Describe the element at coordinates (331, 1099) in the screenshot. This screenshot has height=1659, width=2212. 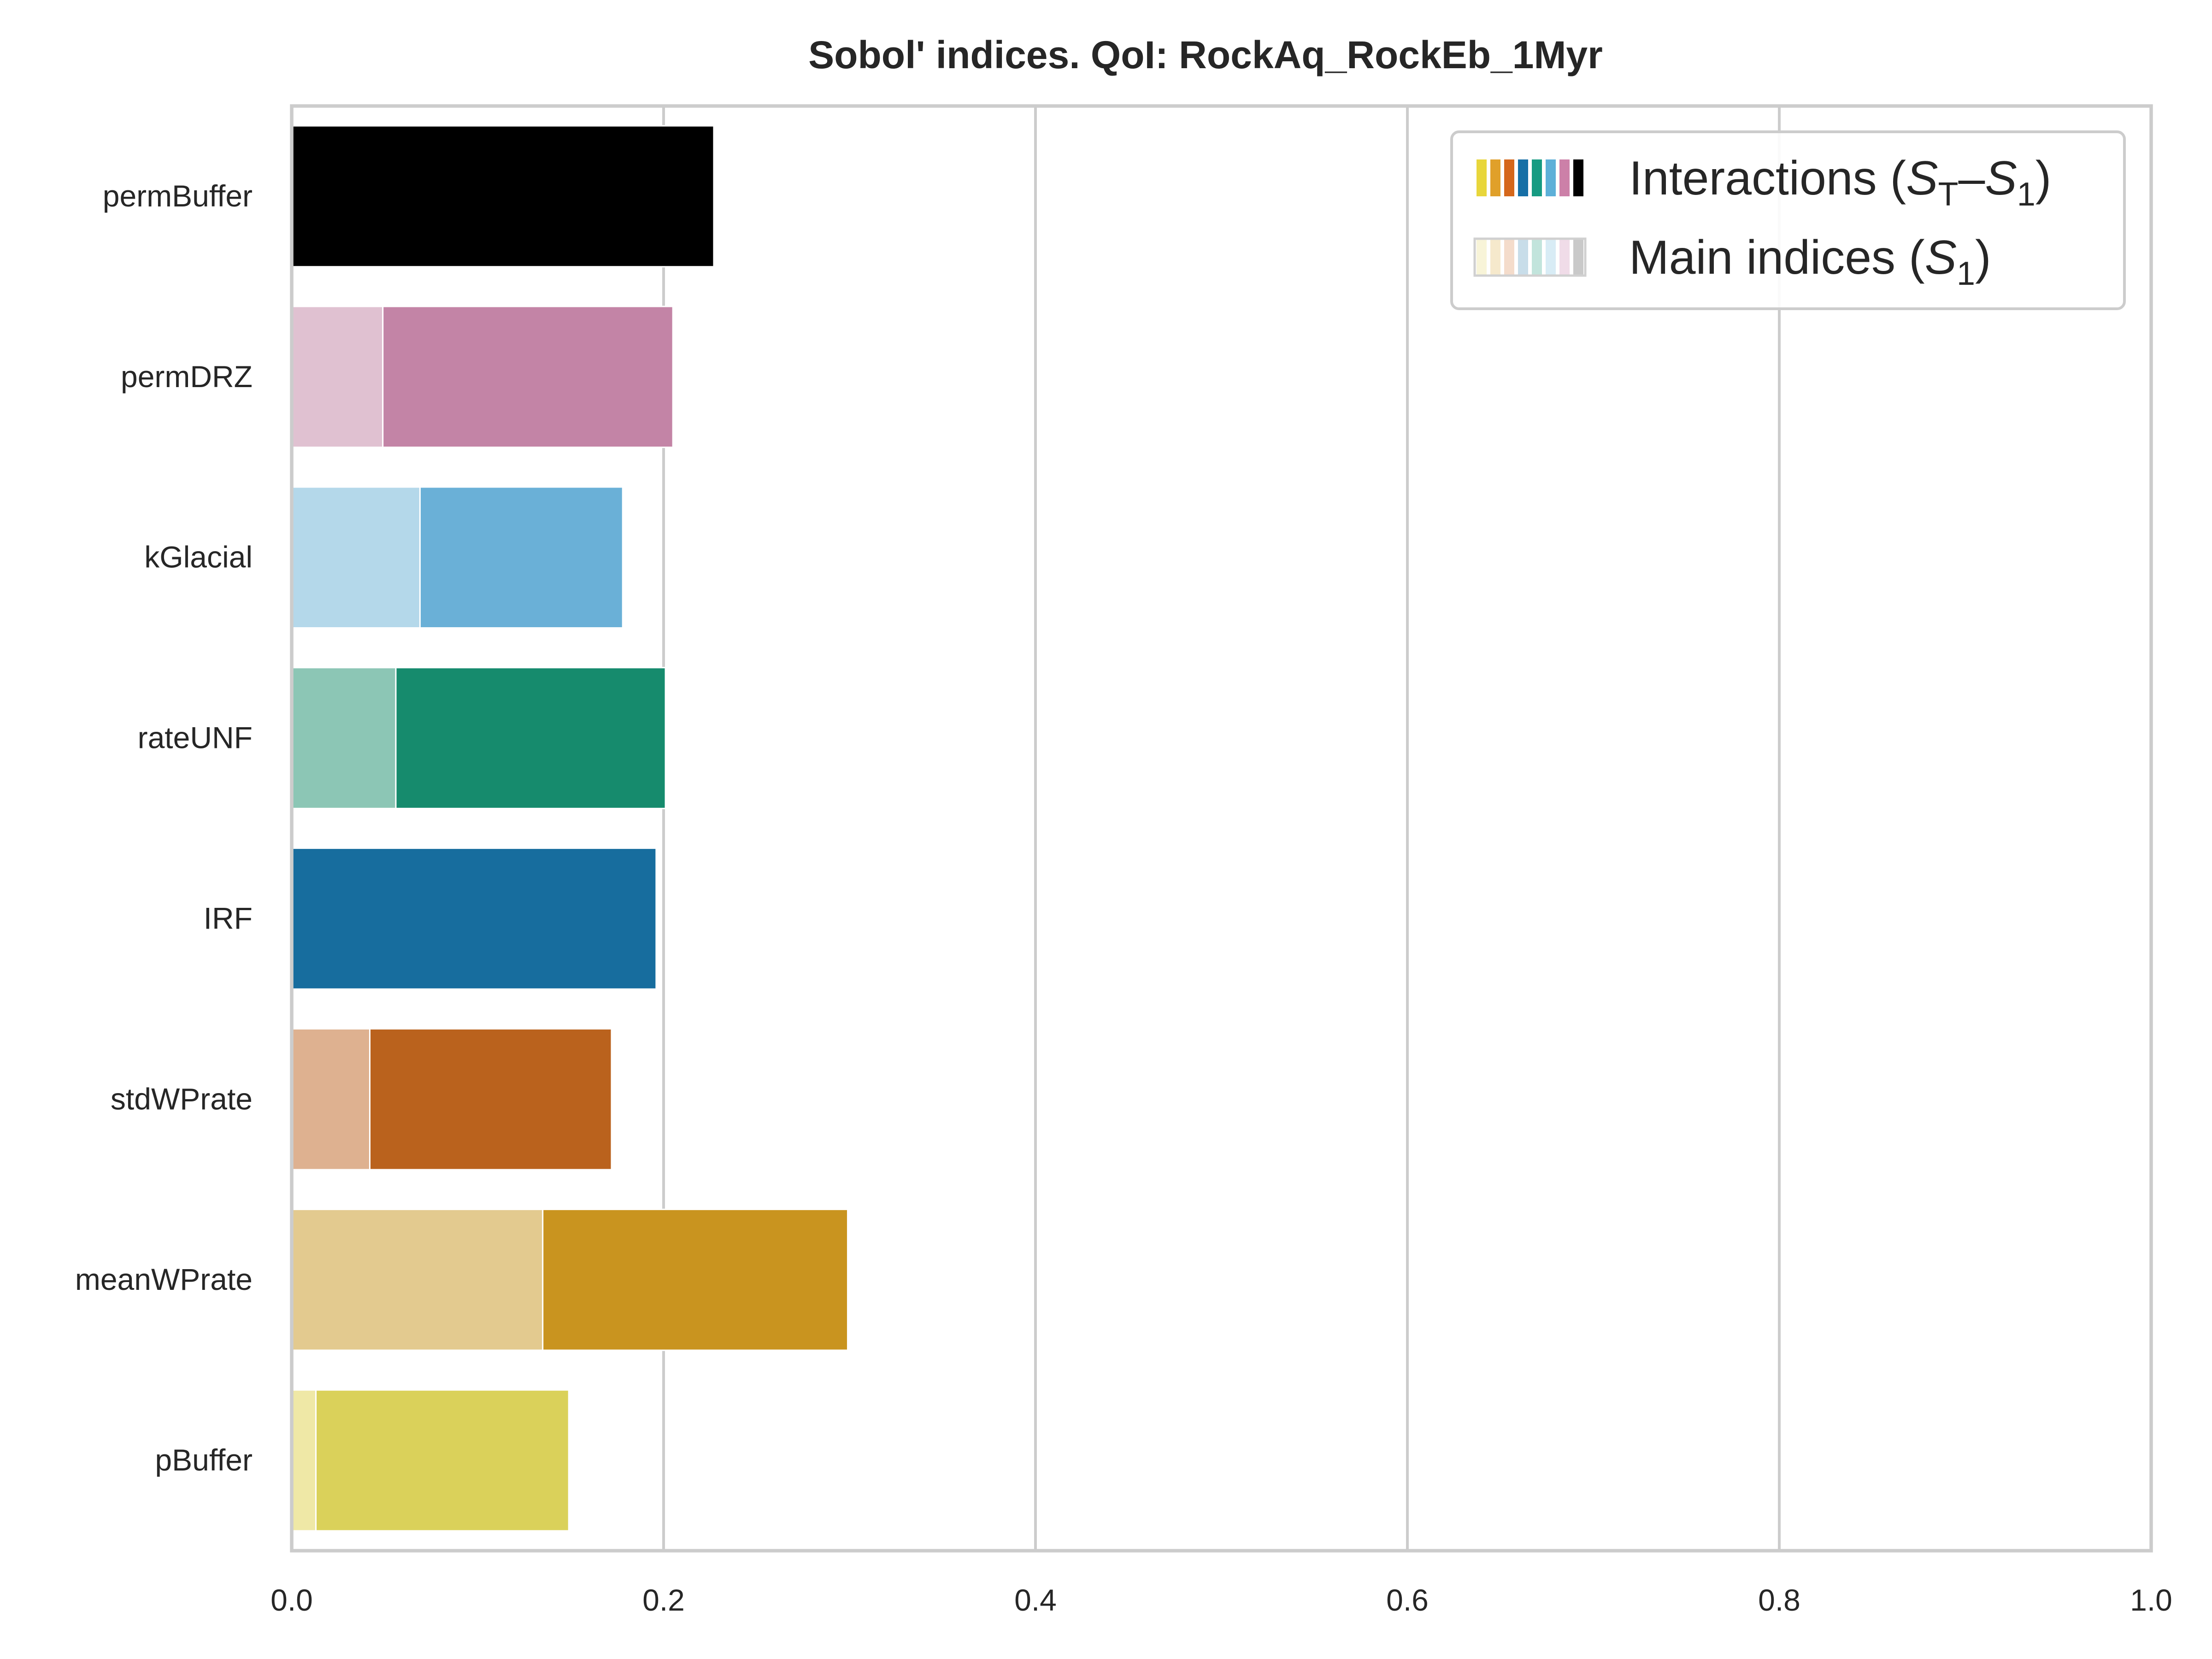
I see `bar-main-stdWPrate` at that location.